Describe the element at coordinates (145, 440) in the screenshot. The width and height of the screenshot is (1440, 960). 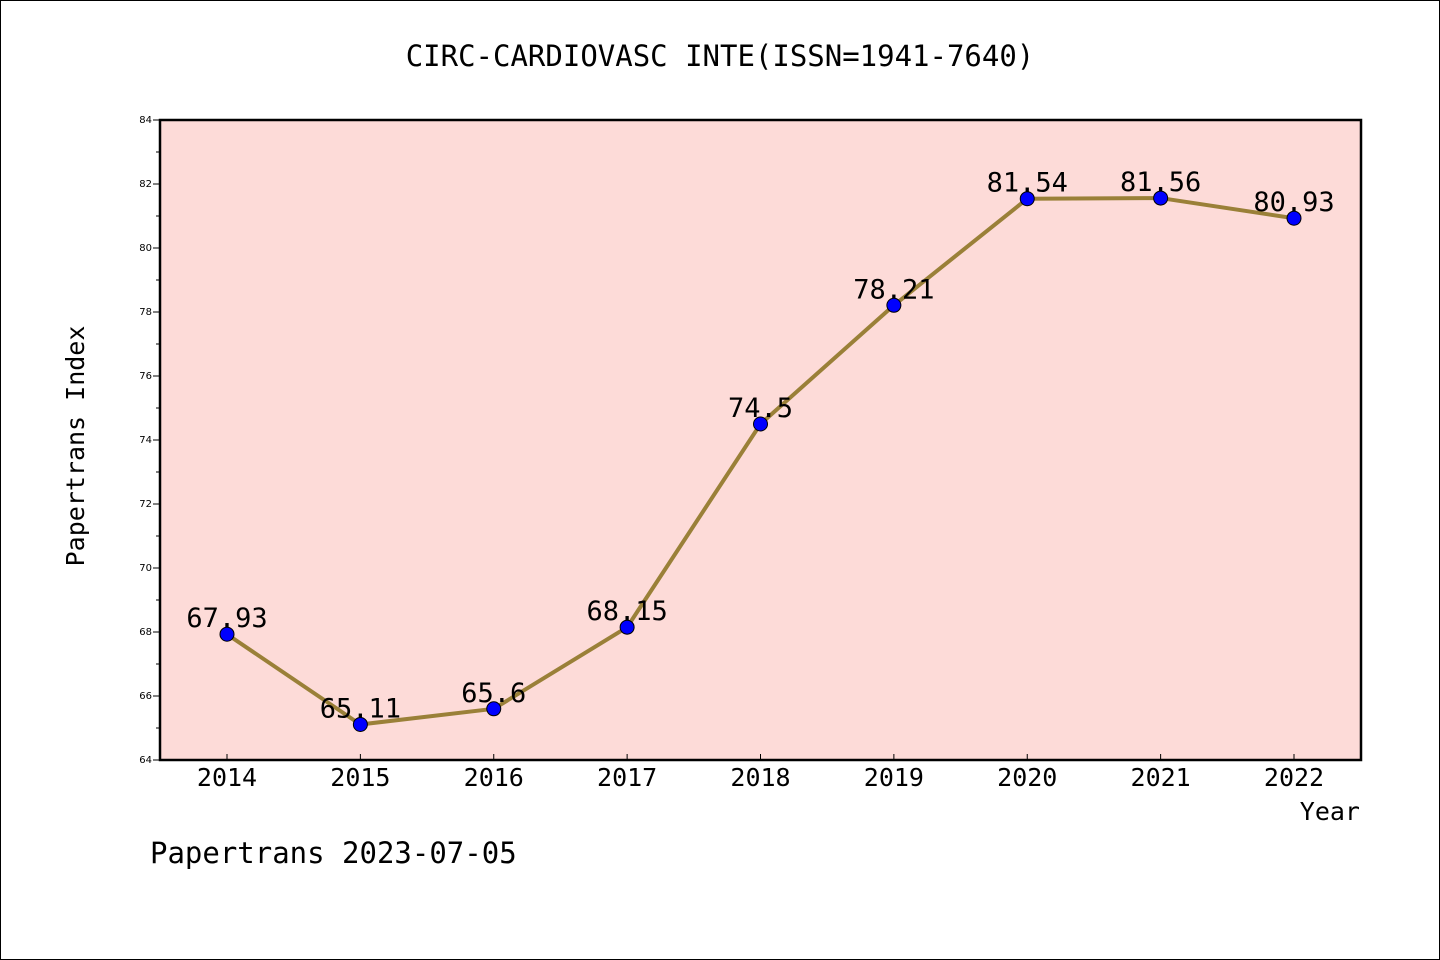
I see `y-tick-label: 74` at that location.